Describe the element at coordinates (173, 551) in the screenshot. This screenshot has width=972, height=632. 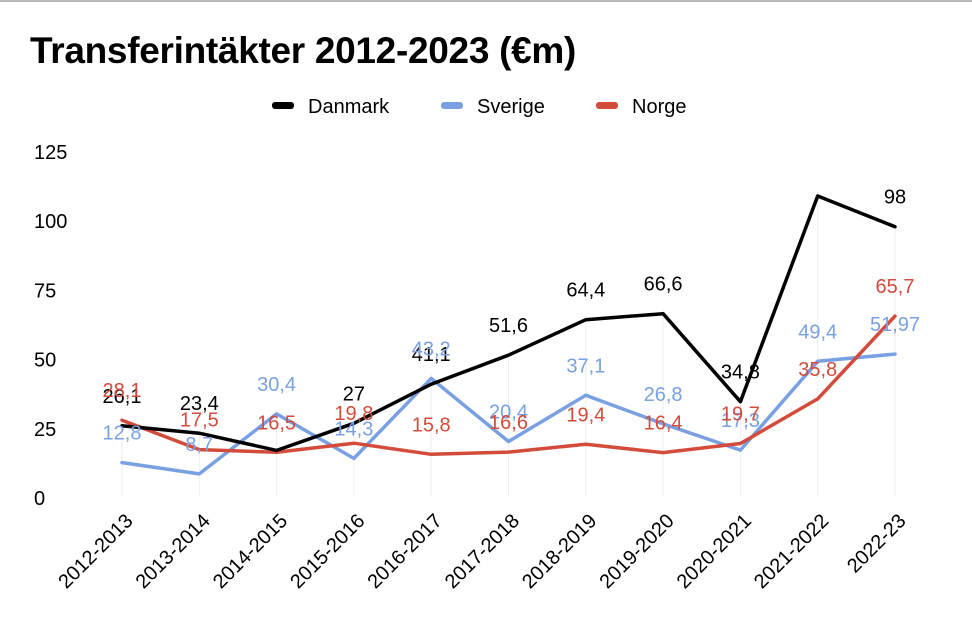
I see `x-tick-label-2013-2014: 2013-2014` at that location.